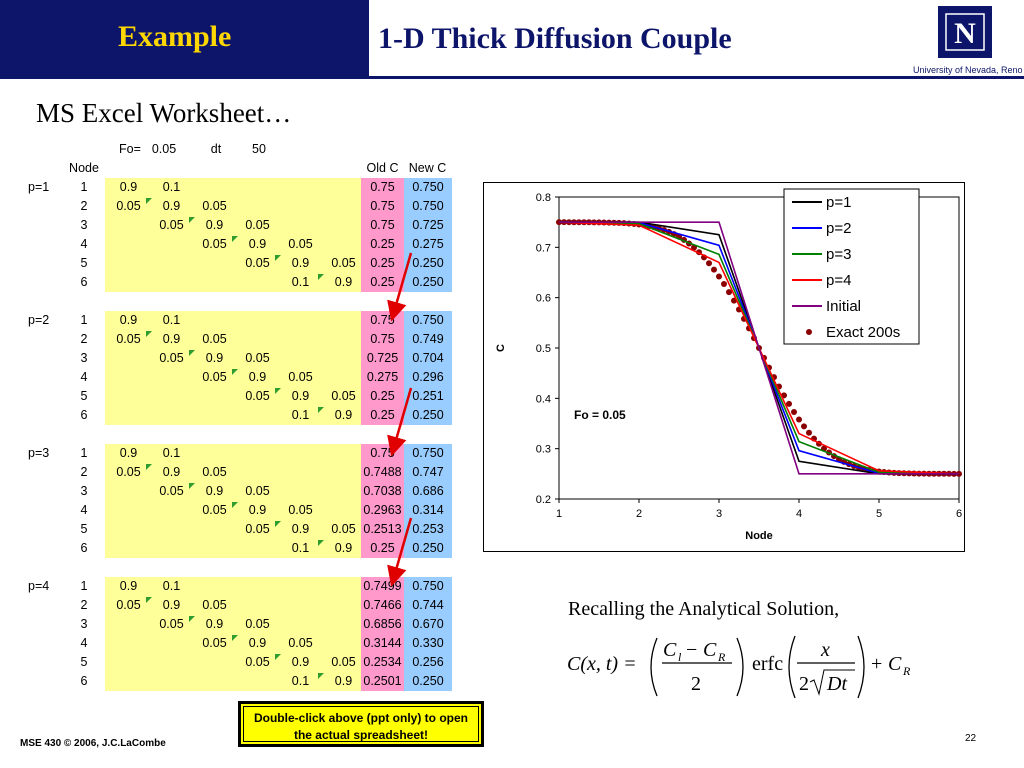  I want to click on y-tick-label: 0.2, so click(543, 500).